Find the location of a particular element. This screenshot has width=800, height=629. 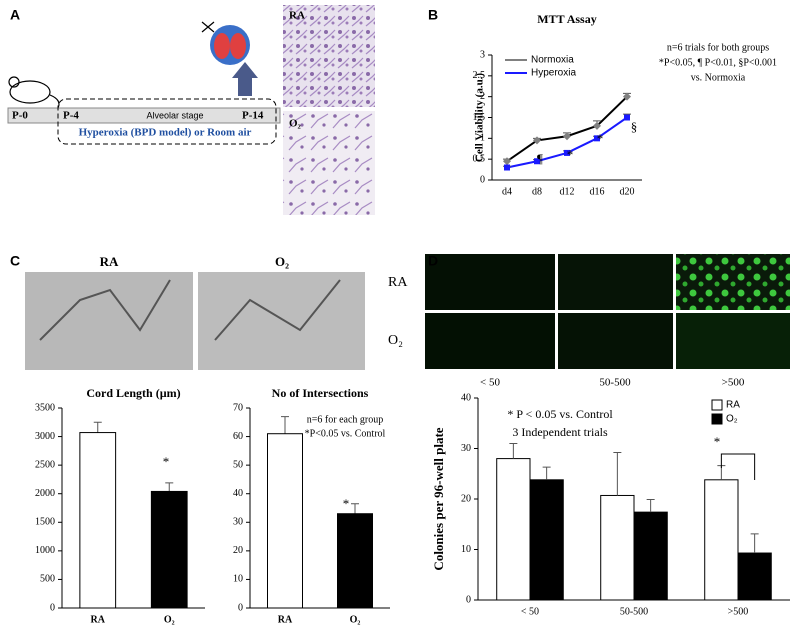

y-tick-label: 500 is located at coordinates (47, 579).